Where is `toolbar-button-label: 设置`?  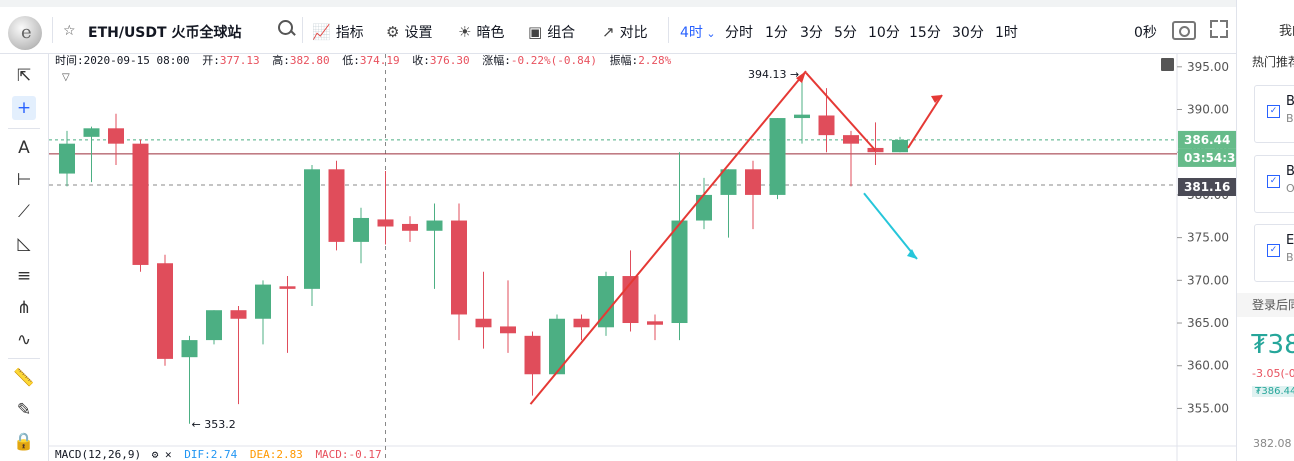
toolbar-button-label: 设置 is located at coordinates (418, 33).